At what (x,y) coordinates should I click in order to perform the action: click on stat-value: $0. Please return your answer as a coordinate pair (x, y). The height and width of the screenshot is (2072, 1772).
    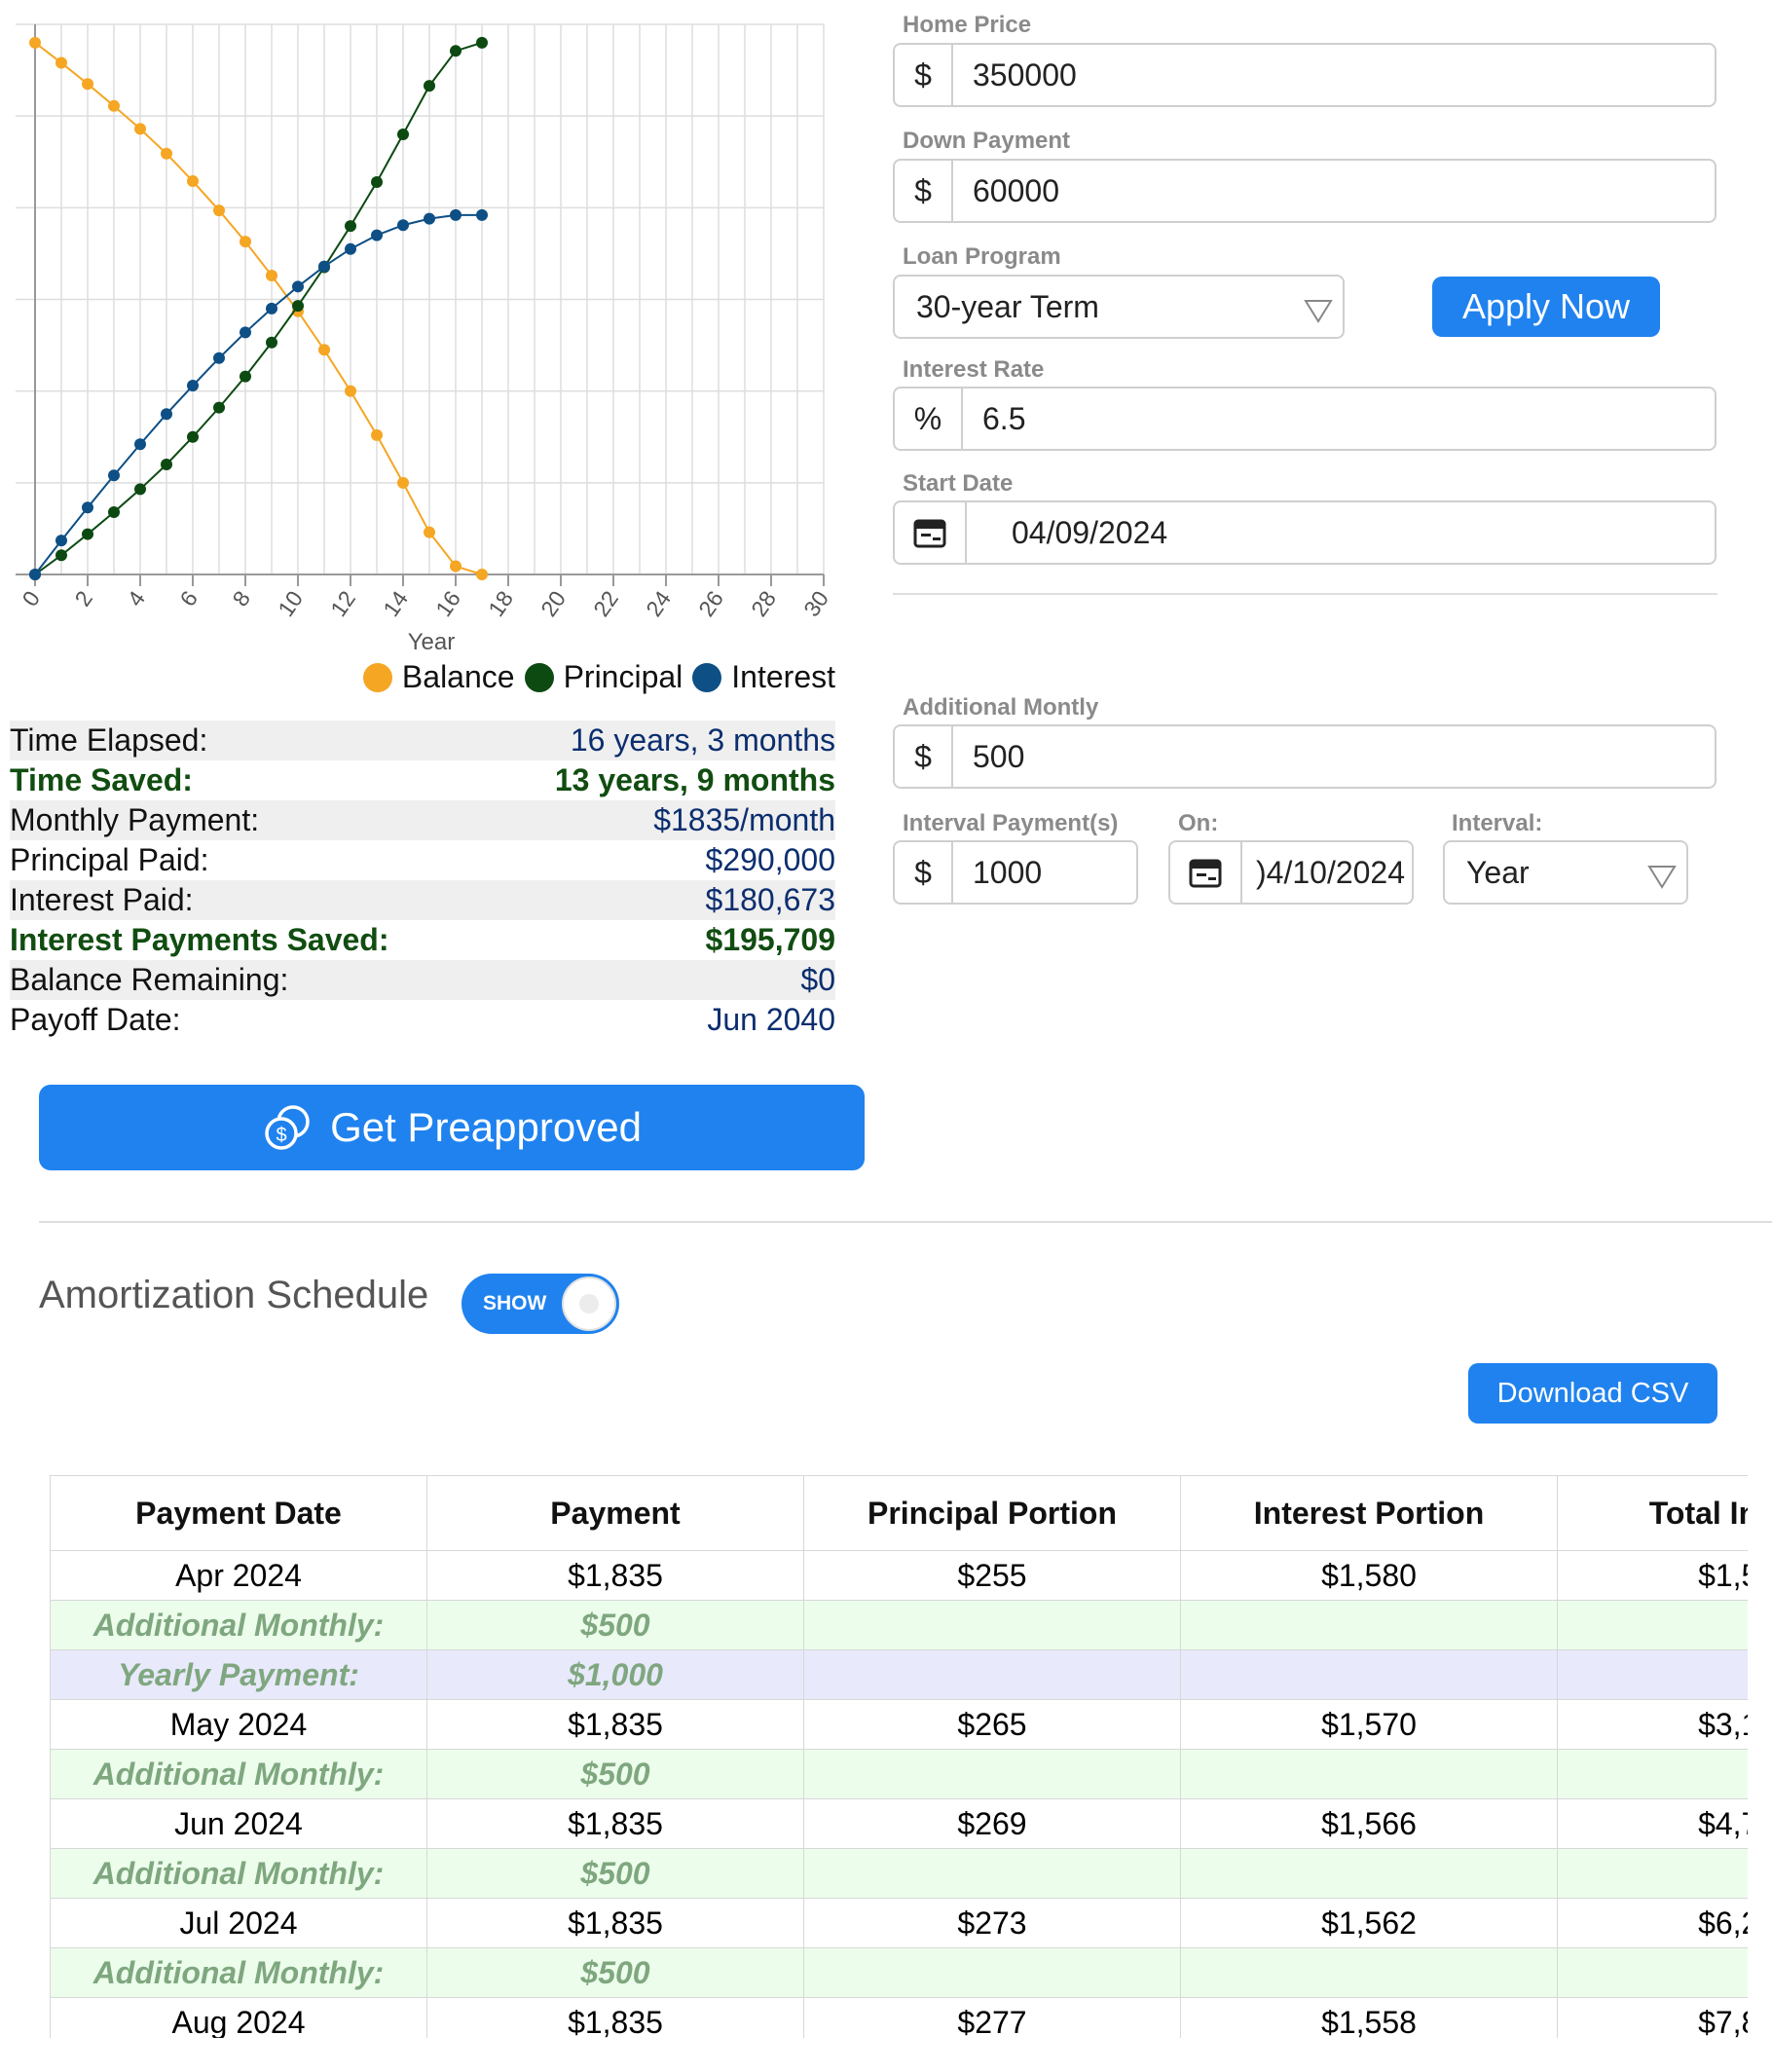
    Looking at the image, I should click on (817, 979).